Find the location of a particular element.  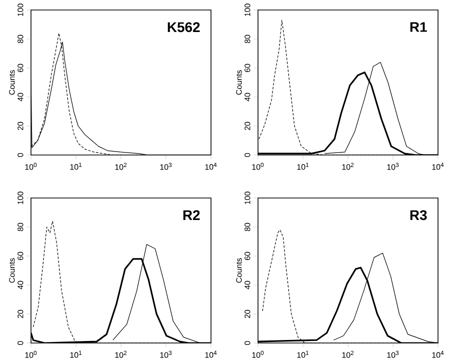

text: R2 is located at coordinates (191, 215).